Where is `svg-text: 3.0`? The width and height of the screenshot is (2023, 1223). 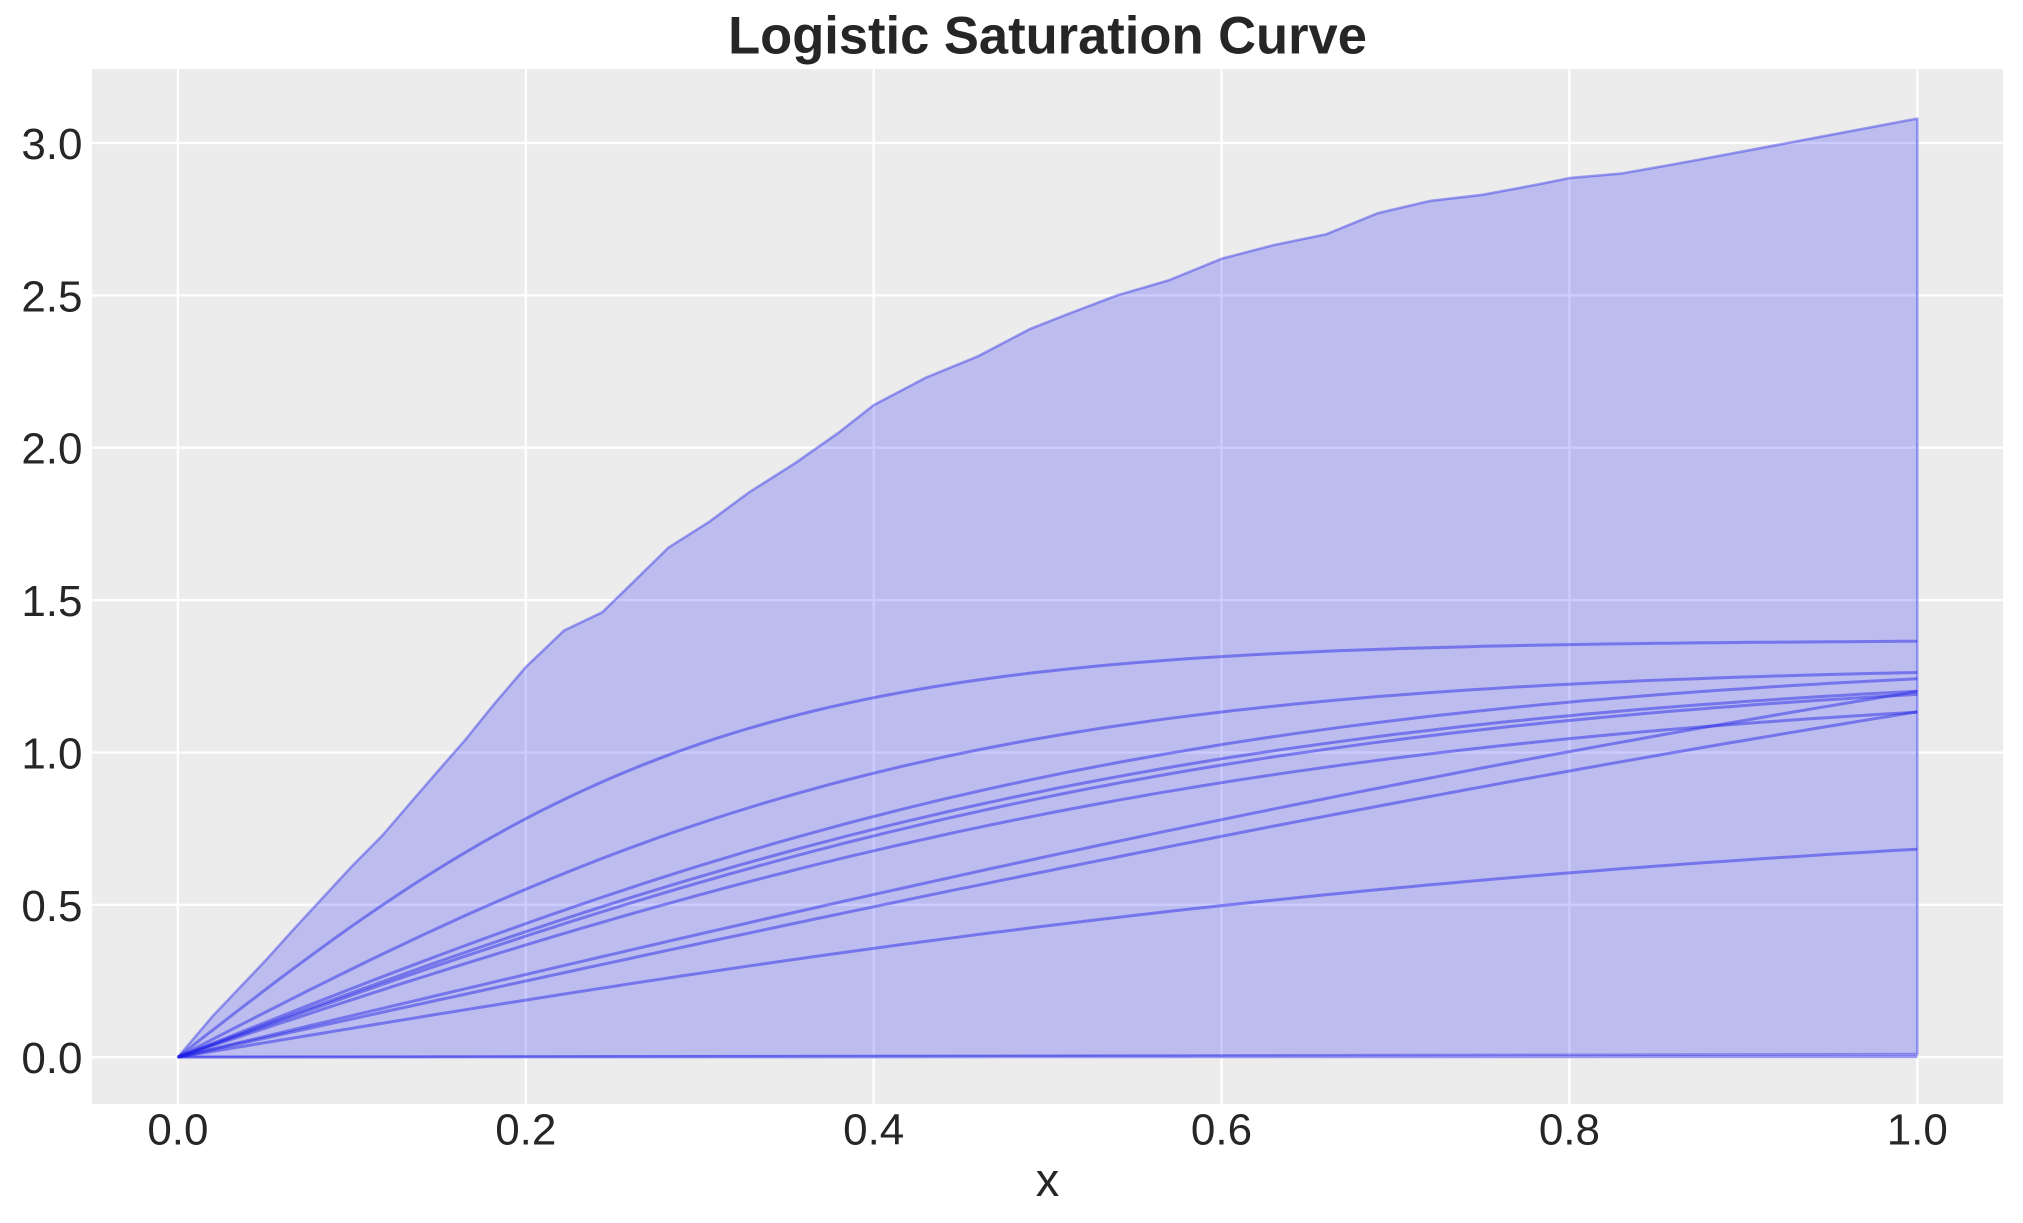
svg-text: 3.0 is located at coordinates (51, 144).